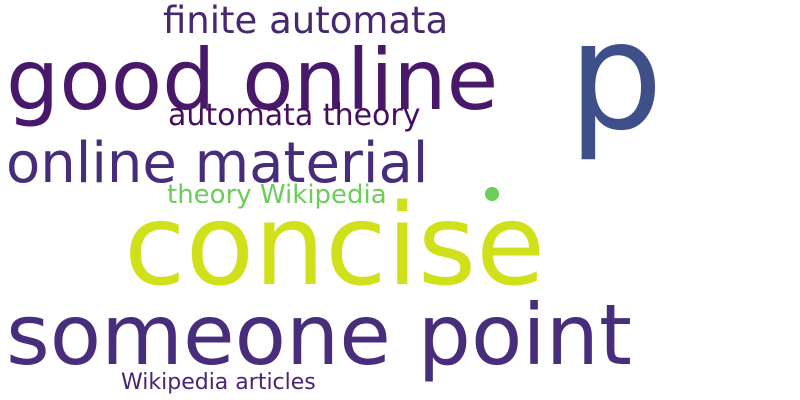  Describe the element at coordinates (217, 163) in the screenshot. I see `word-online-material: online material` at that location.